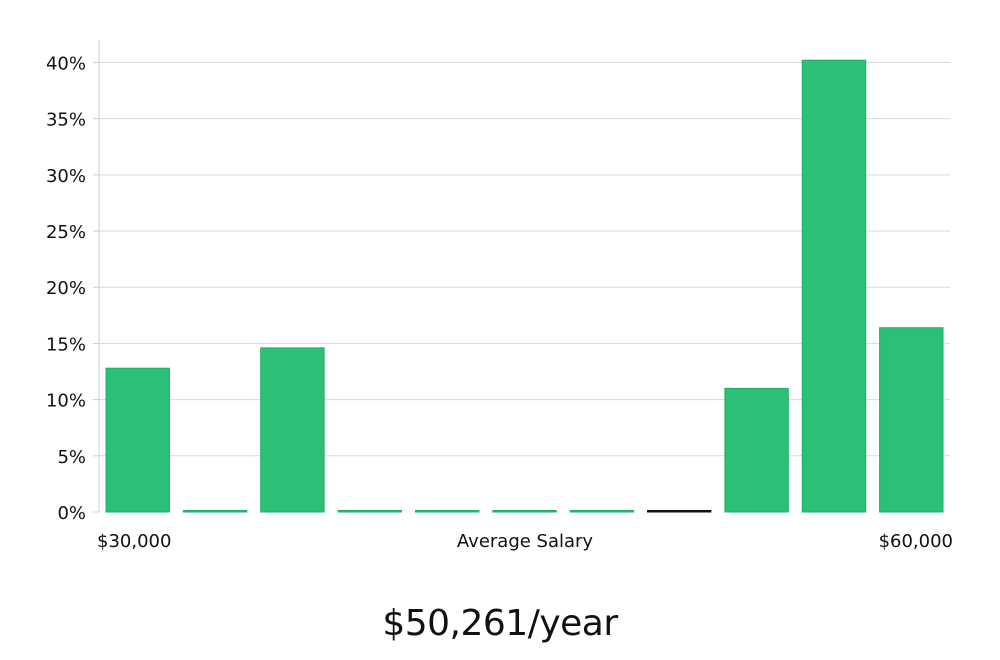 The width and height of the screenshot is (1000, 660). What do you see at coordinates (66, 288) in the screenshot?
I see `y-tick-label: 20%` at bounding box center [66, 288].